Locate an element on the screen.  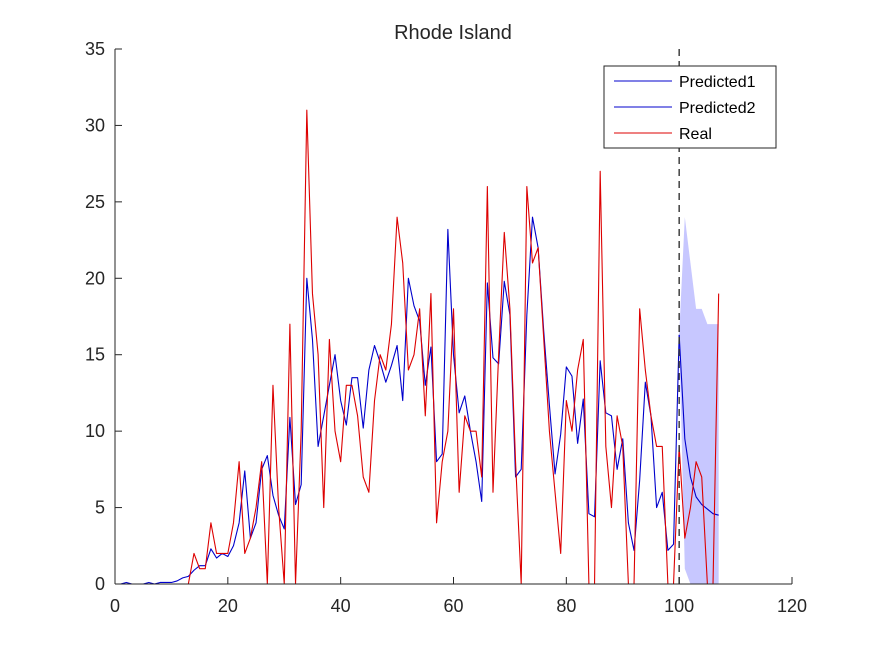
x-tick-label: 120 is located at coordinates (792, 606).